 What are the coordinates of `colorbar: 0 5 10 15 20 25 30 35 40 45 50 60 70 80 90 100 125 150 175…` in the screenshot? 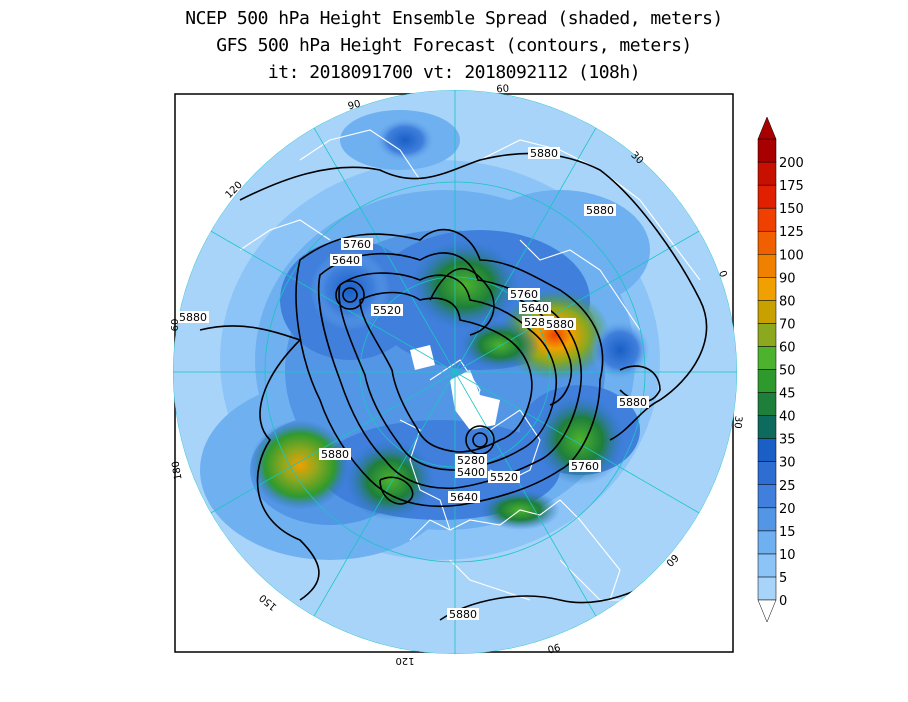 It's located at (780, 369).